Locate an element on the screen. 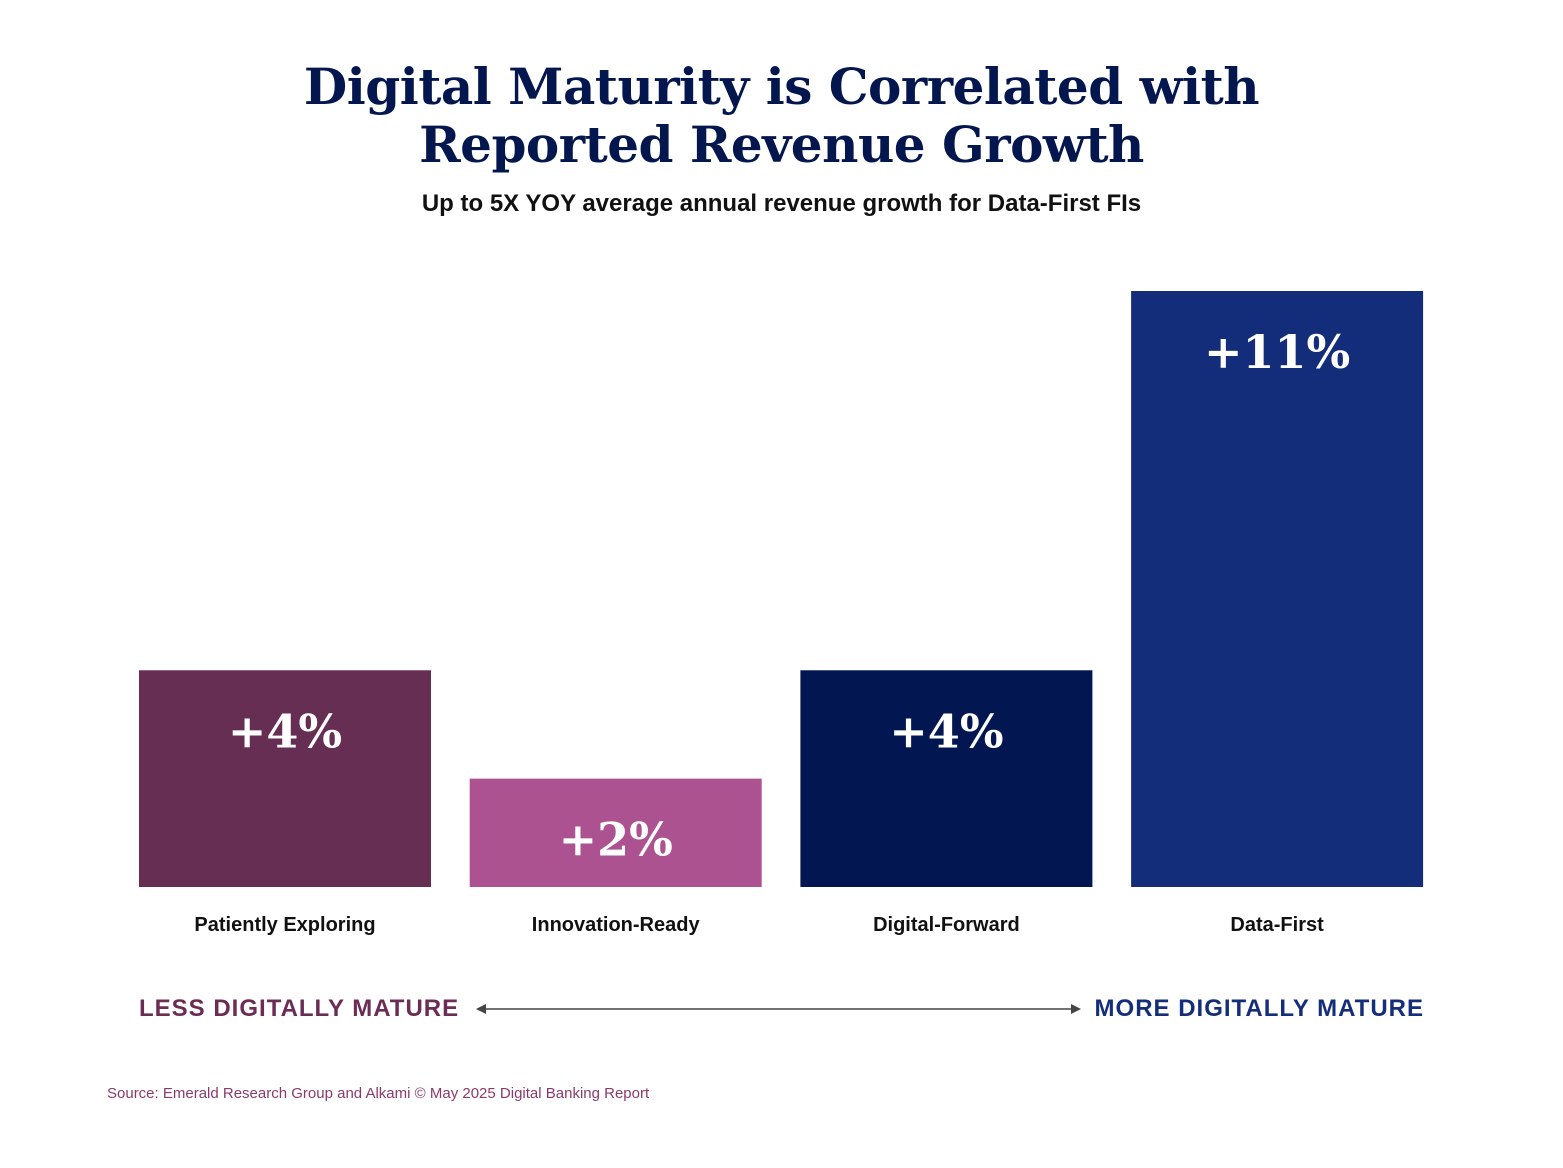 The width and height of the screenshot is (1563, 1168). category-label: Data-First is located at coordinates (1277, 925).